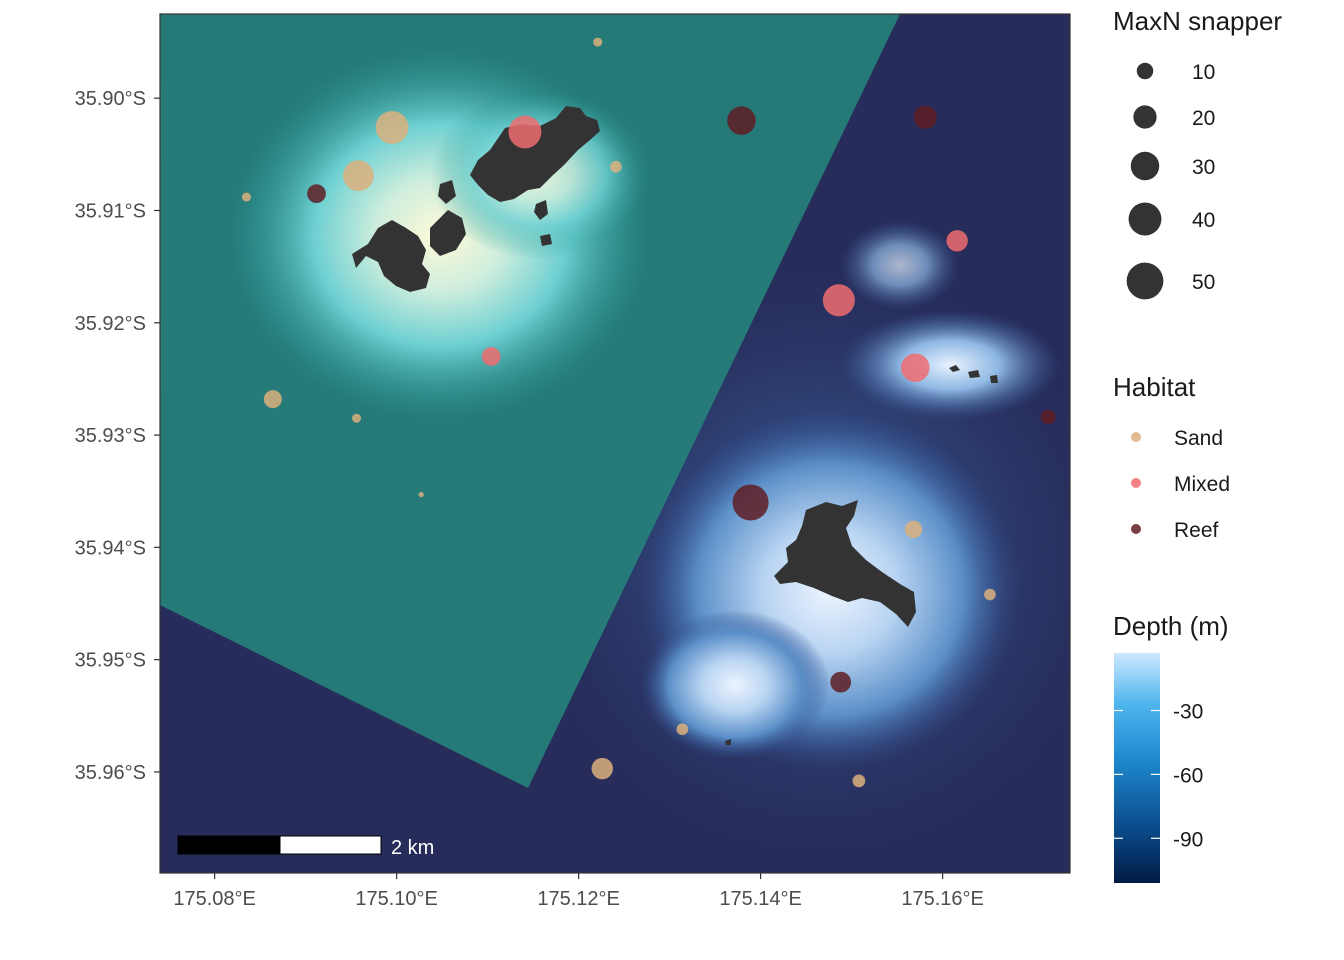 Image resolution: width=1344 pixels, height=960 pixels. I want to click on legend-size-label: 40, so click(1203, 220).